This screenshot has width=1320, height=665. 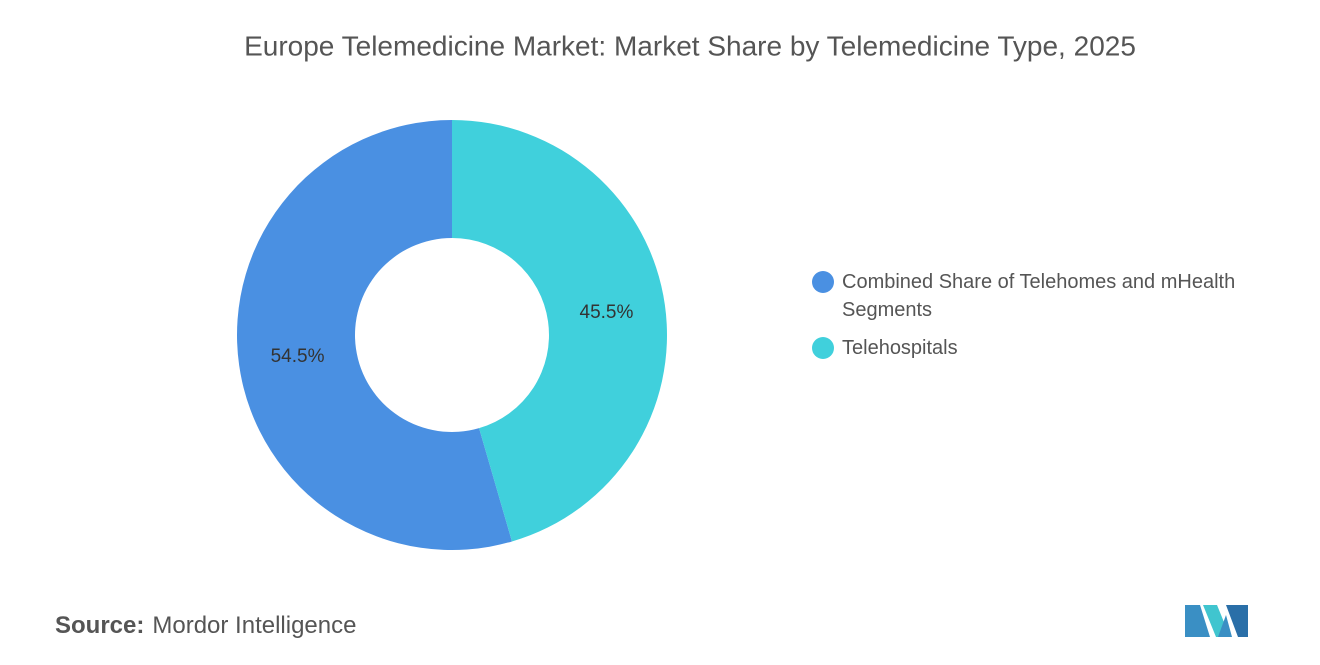 I want to click on legend-label: Telehospitals, so click(x=900, y=348).